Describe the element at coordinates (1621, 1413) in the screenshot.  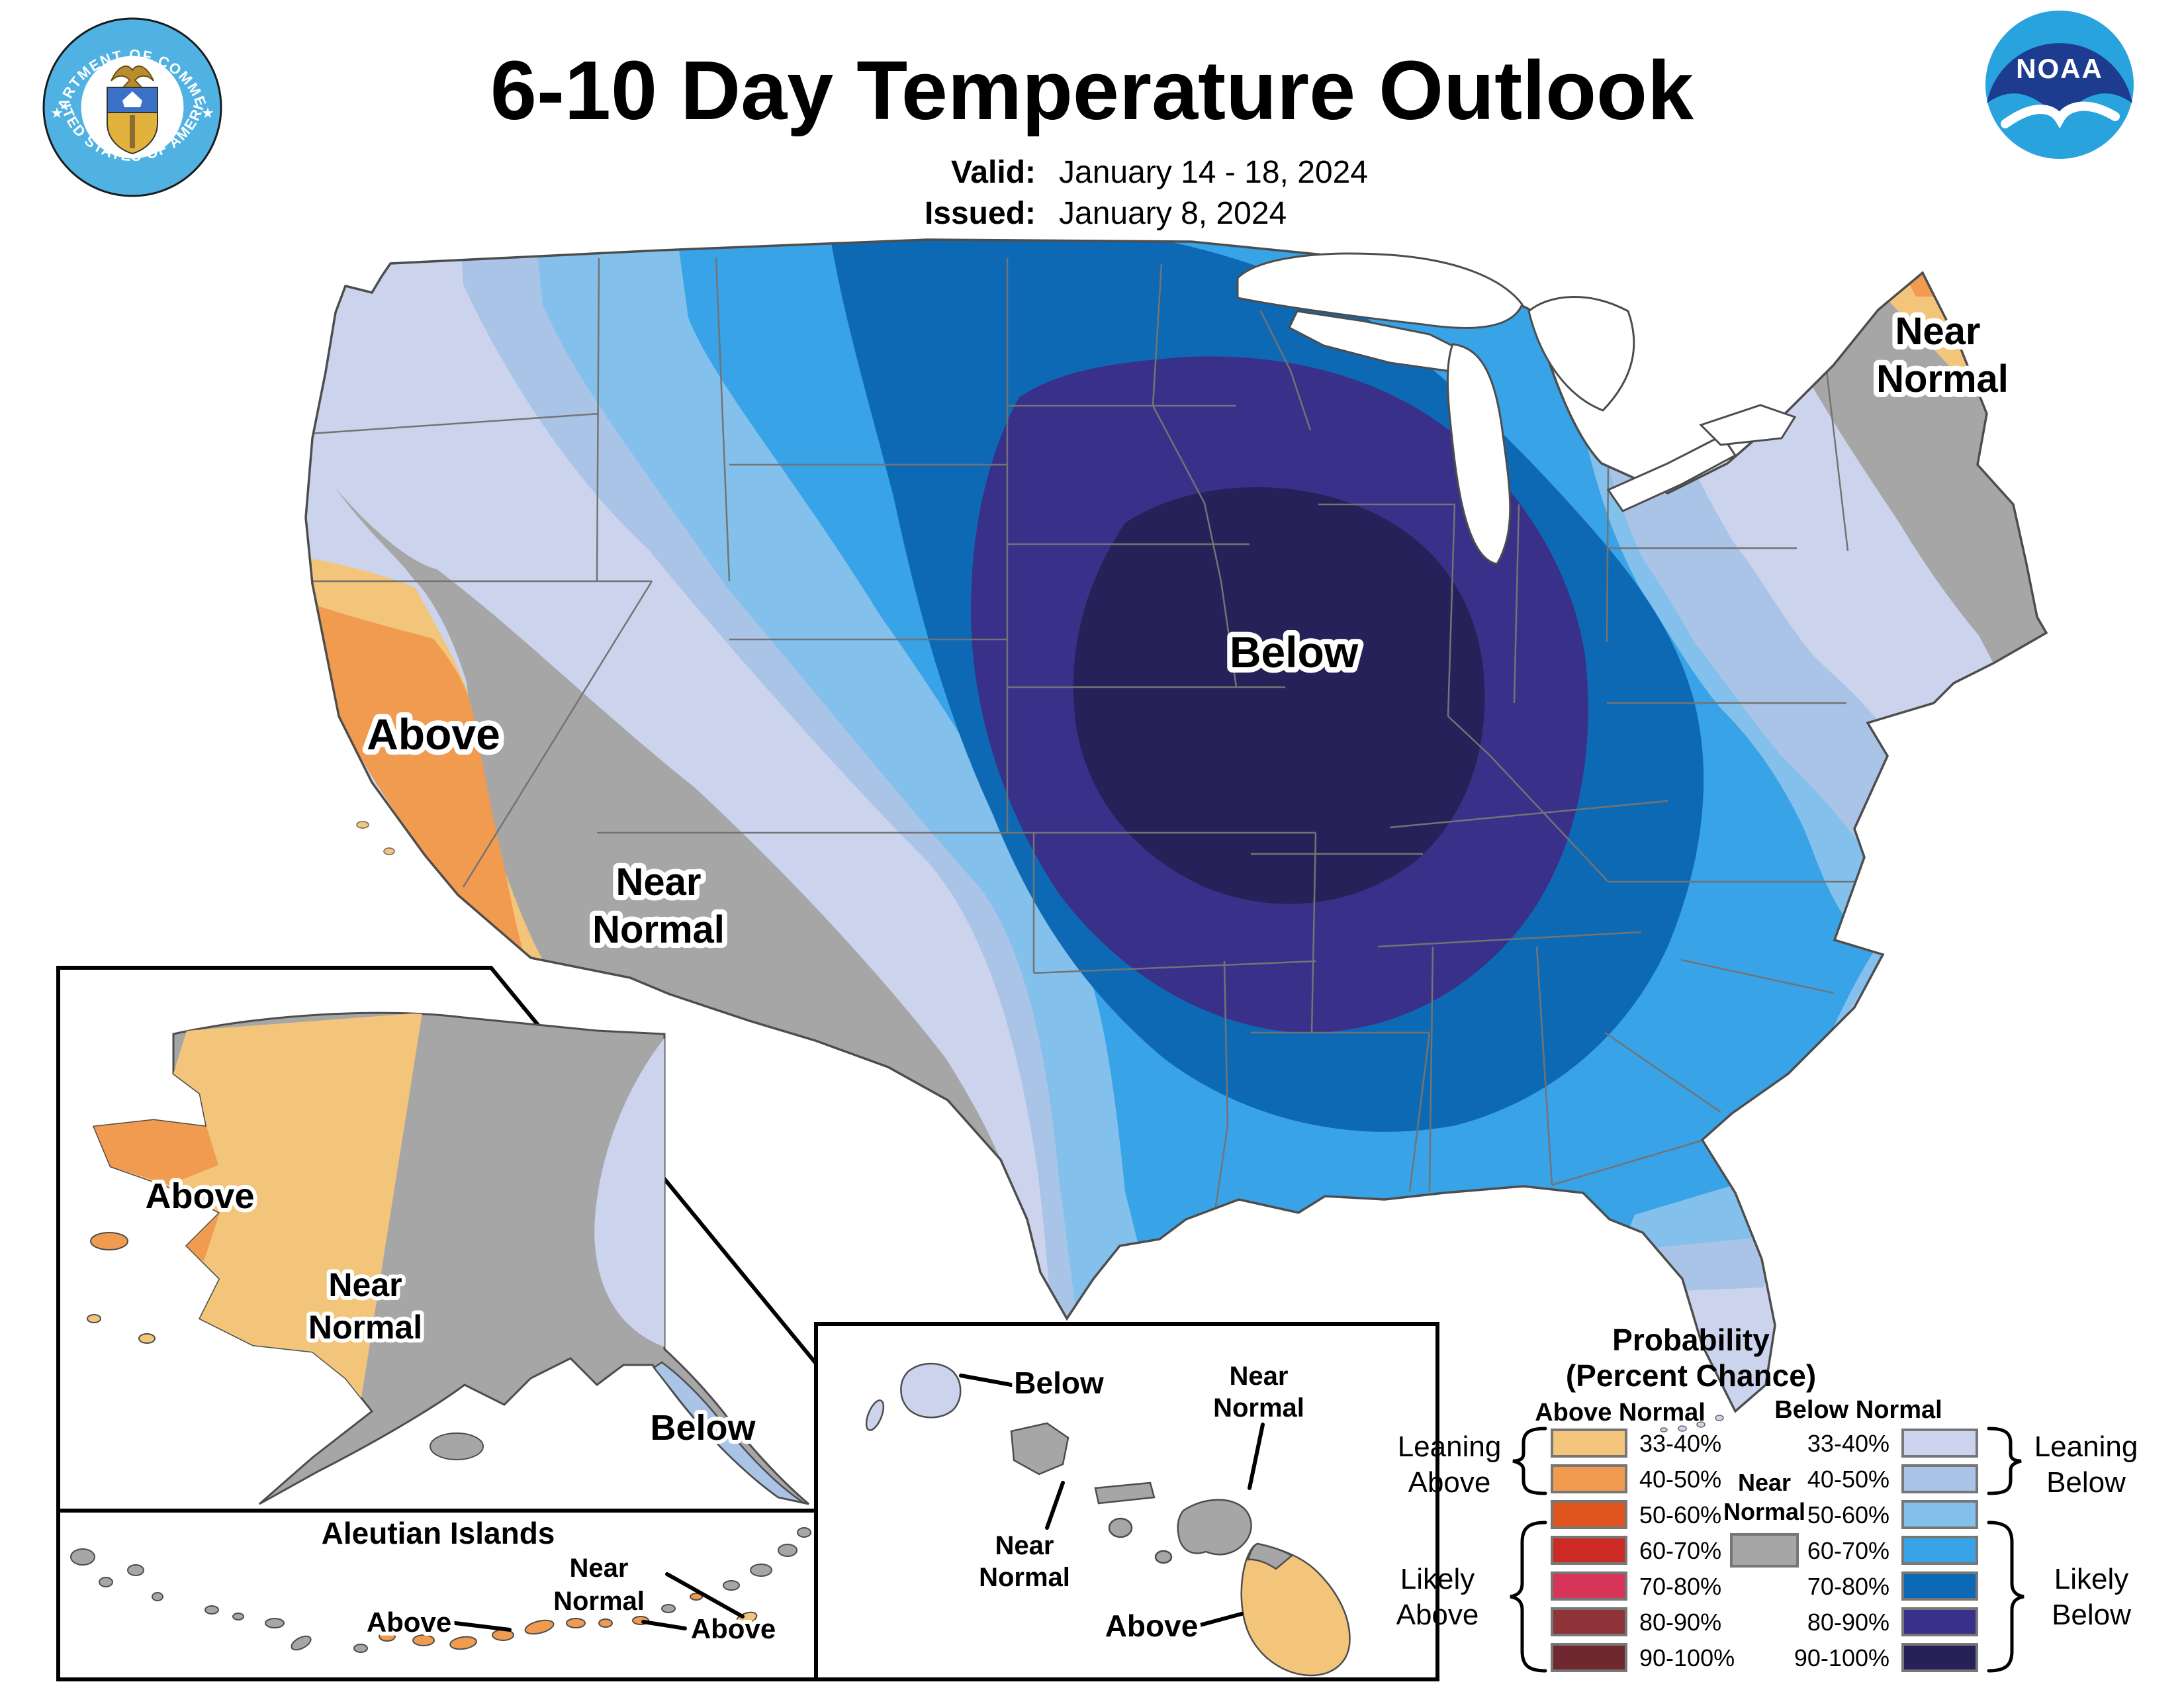
I see `legend-above-header: Above Normal` at that location.